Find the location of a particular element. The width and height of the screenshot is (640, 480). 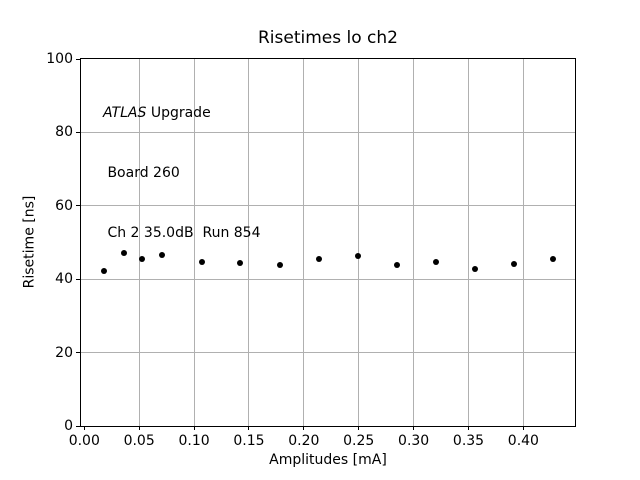

x-tick-label: 0.20 is located at coordinates (304, 441).